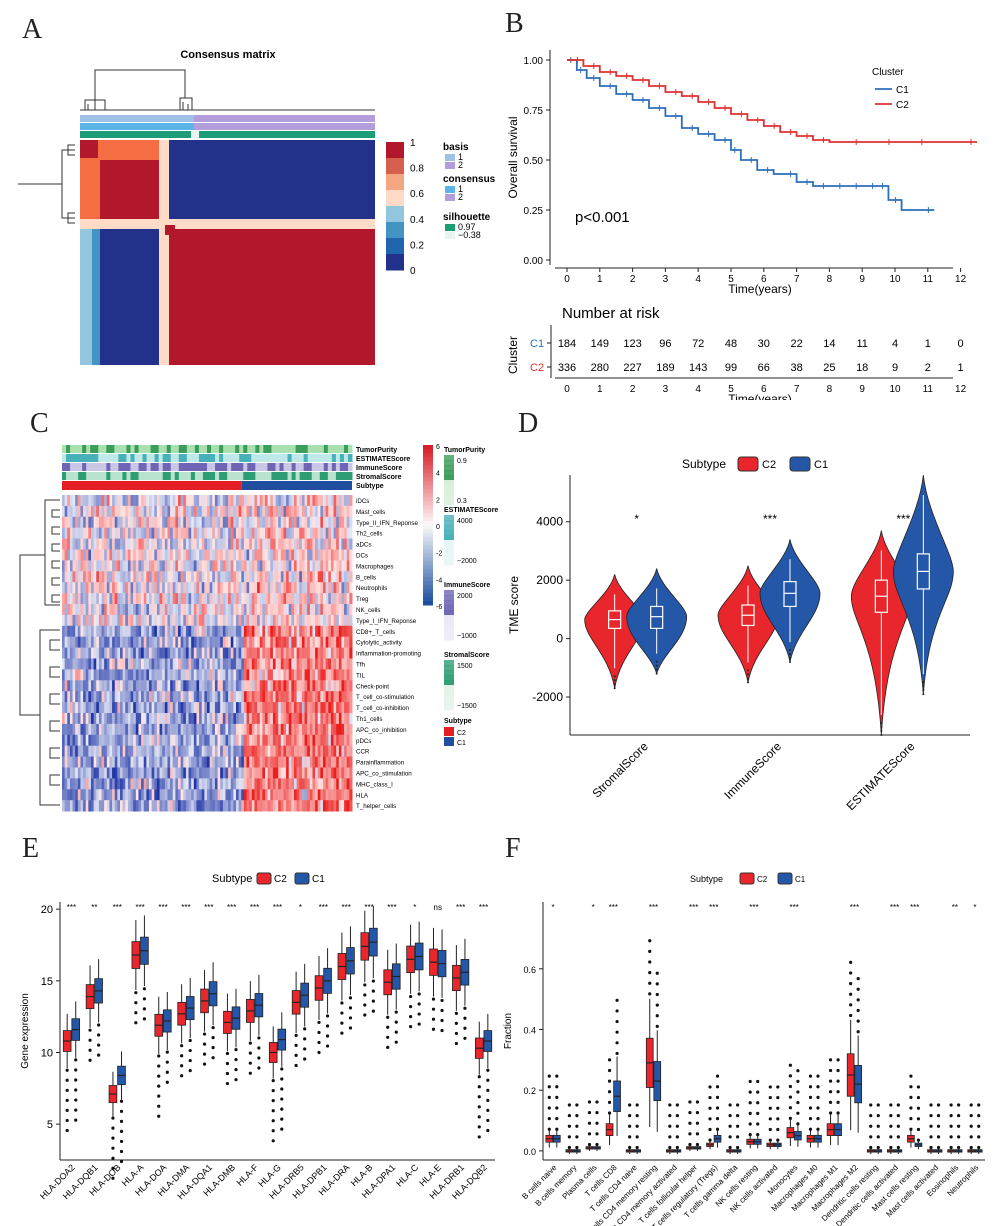 The height and width of the screenshot is (1226, 1000). I want to click on risk-x-tick-label: 10, so click(895, 389).